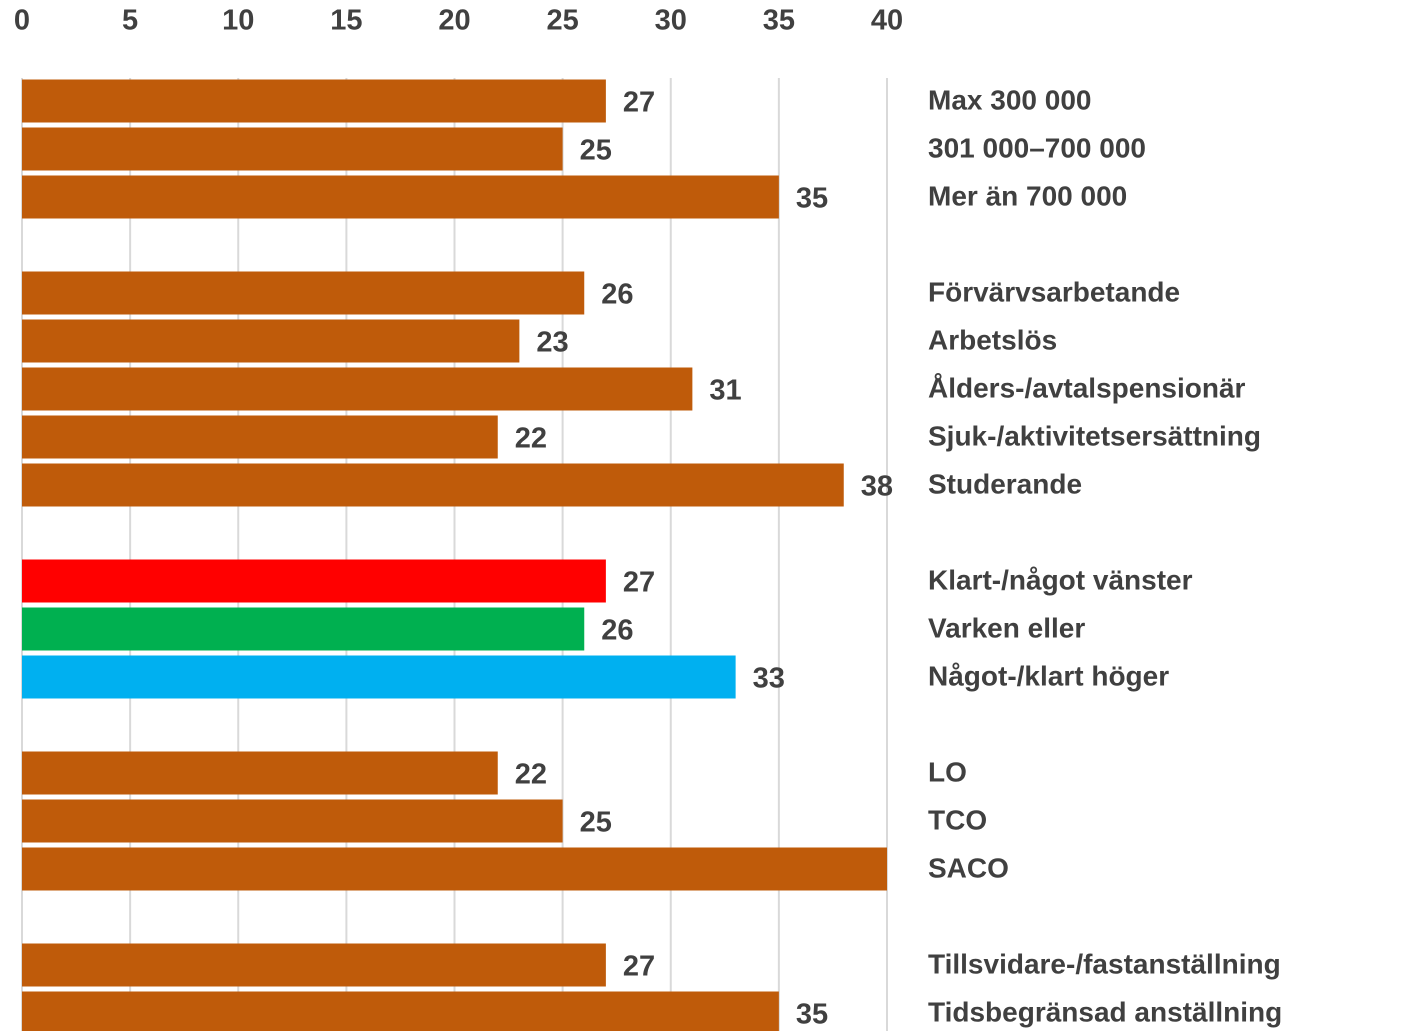  I want to click on x-tick-label: 20, so click(454, 21).